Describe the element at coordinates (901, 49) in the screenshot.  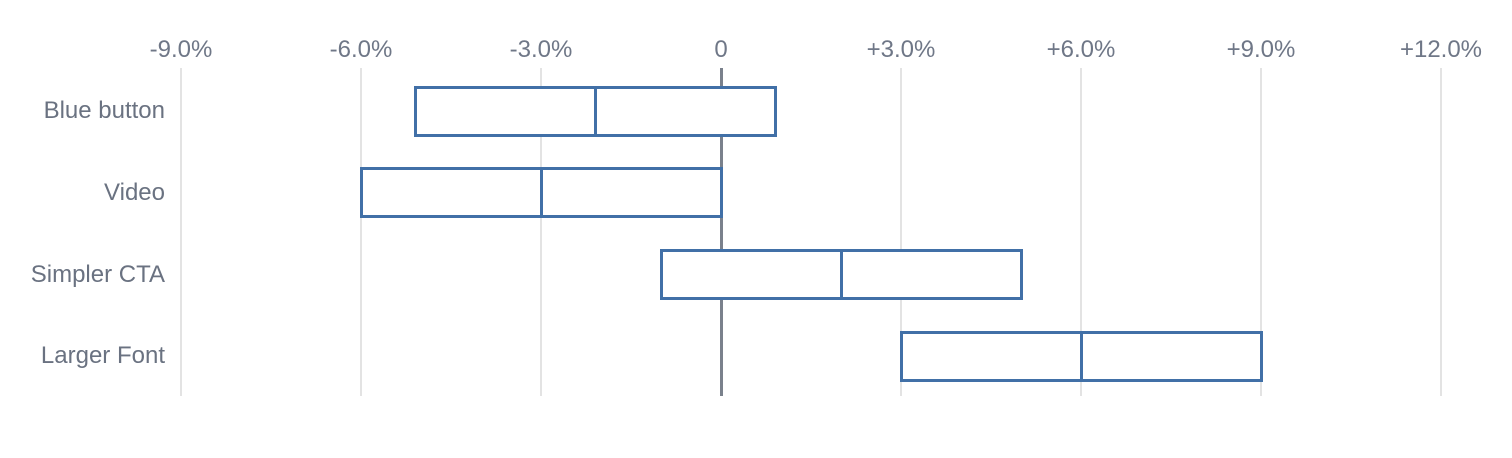
I see `x-tick-label: +3.0%` at that location.